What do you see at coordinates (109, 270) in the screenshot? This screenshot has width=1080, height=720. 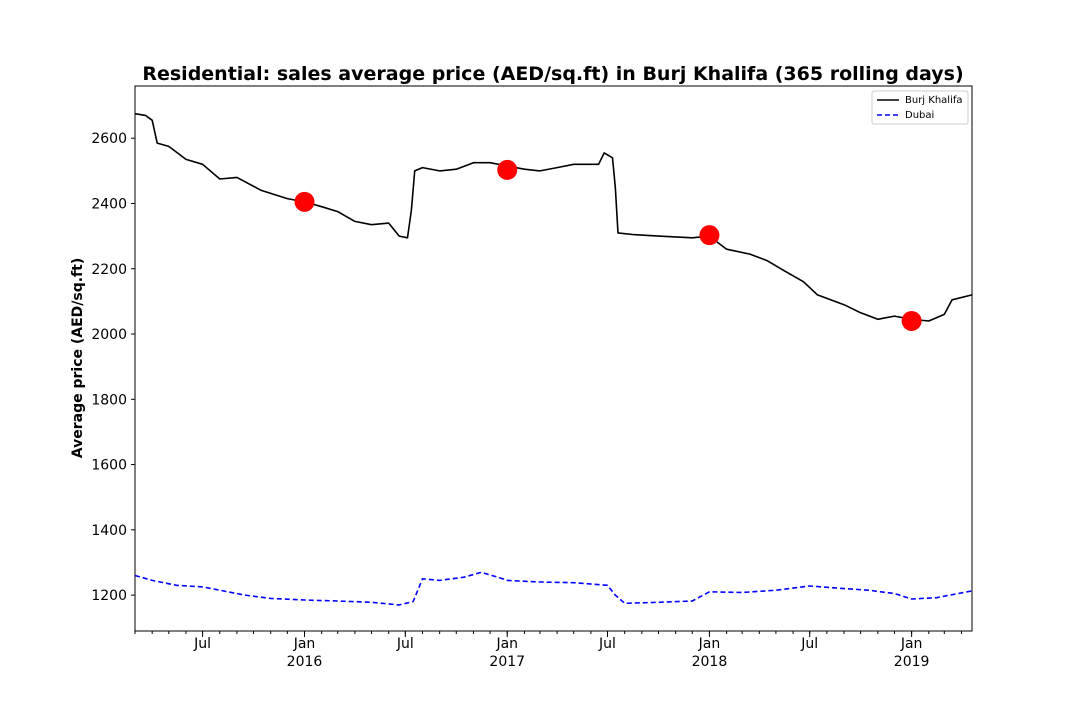 I see `y-tick-label: 2200` at bounding box center [109, 270].